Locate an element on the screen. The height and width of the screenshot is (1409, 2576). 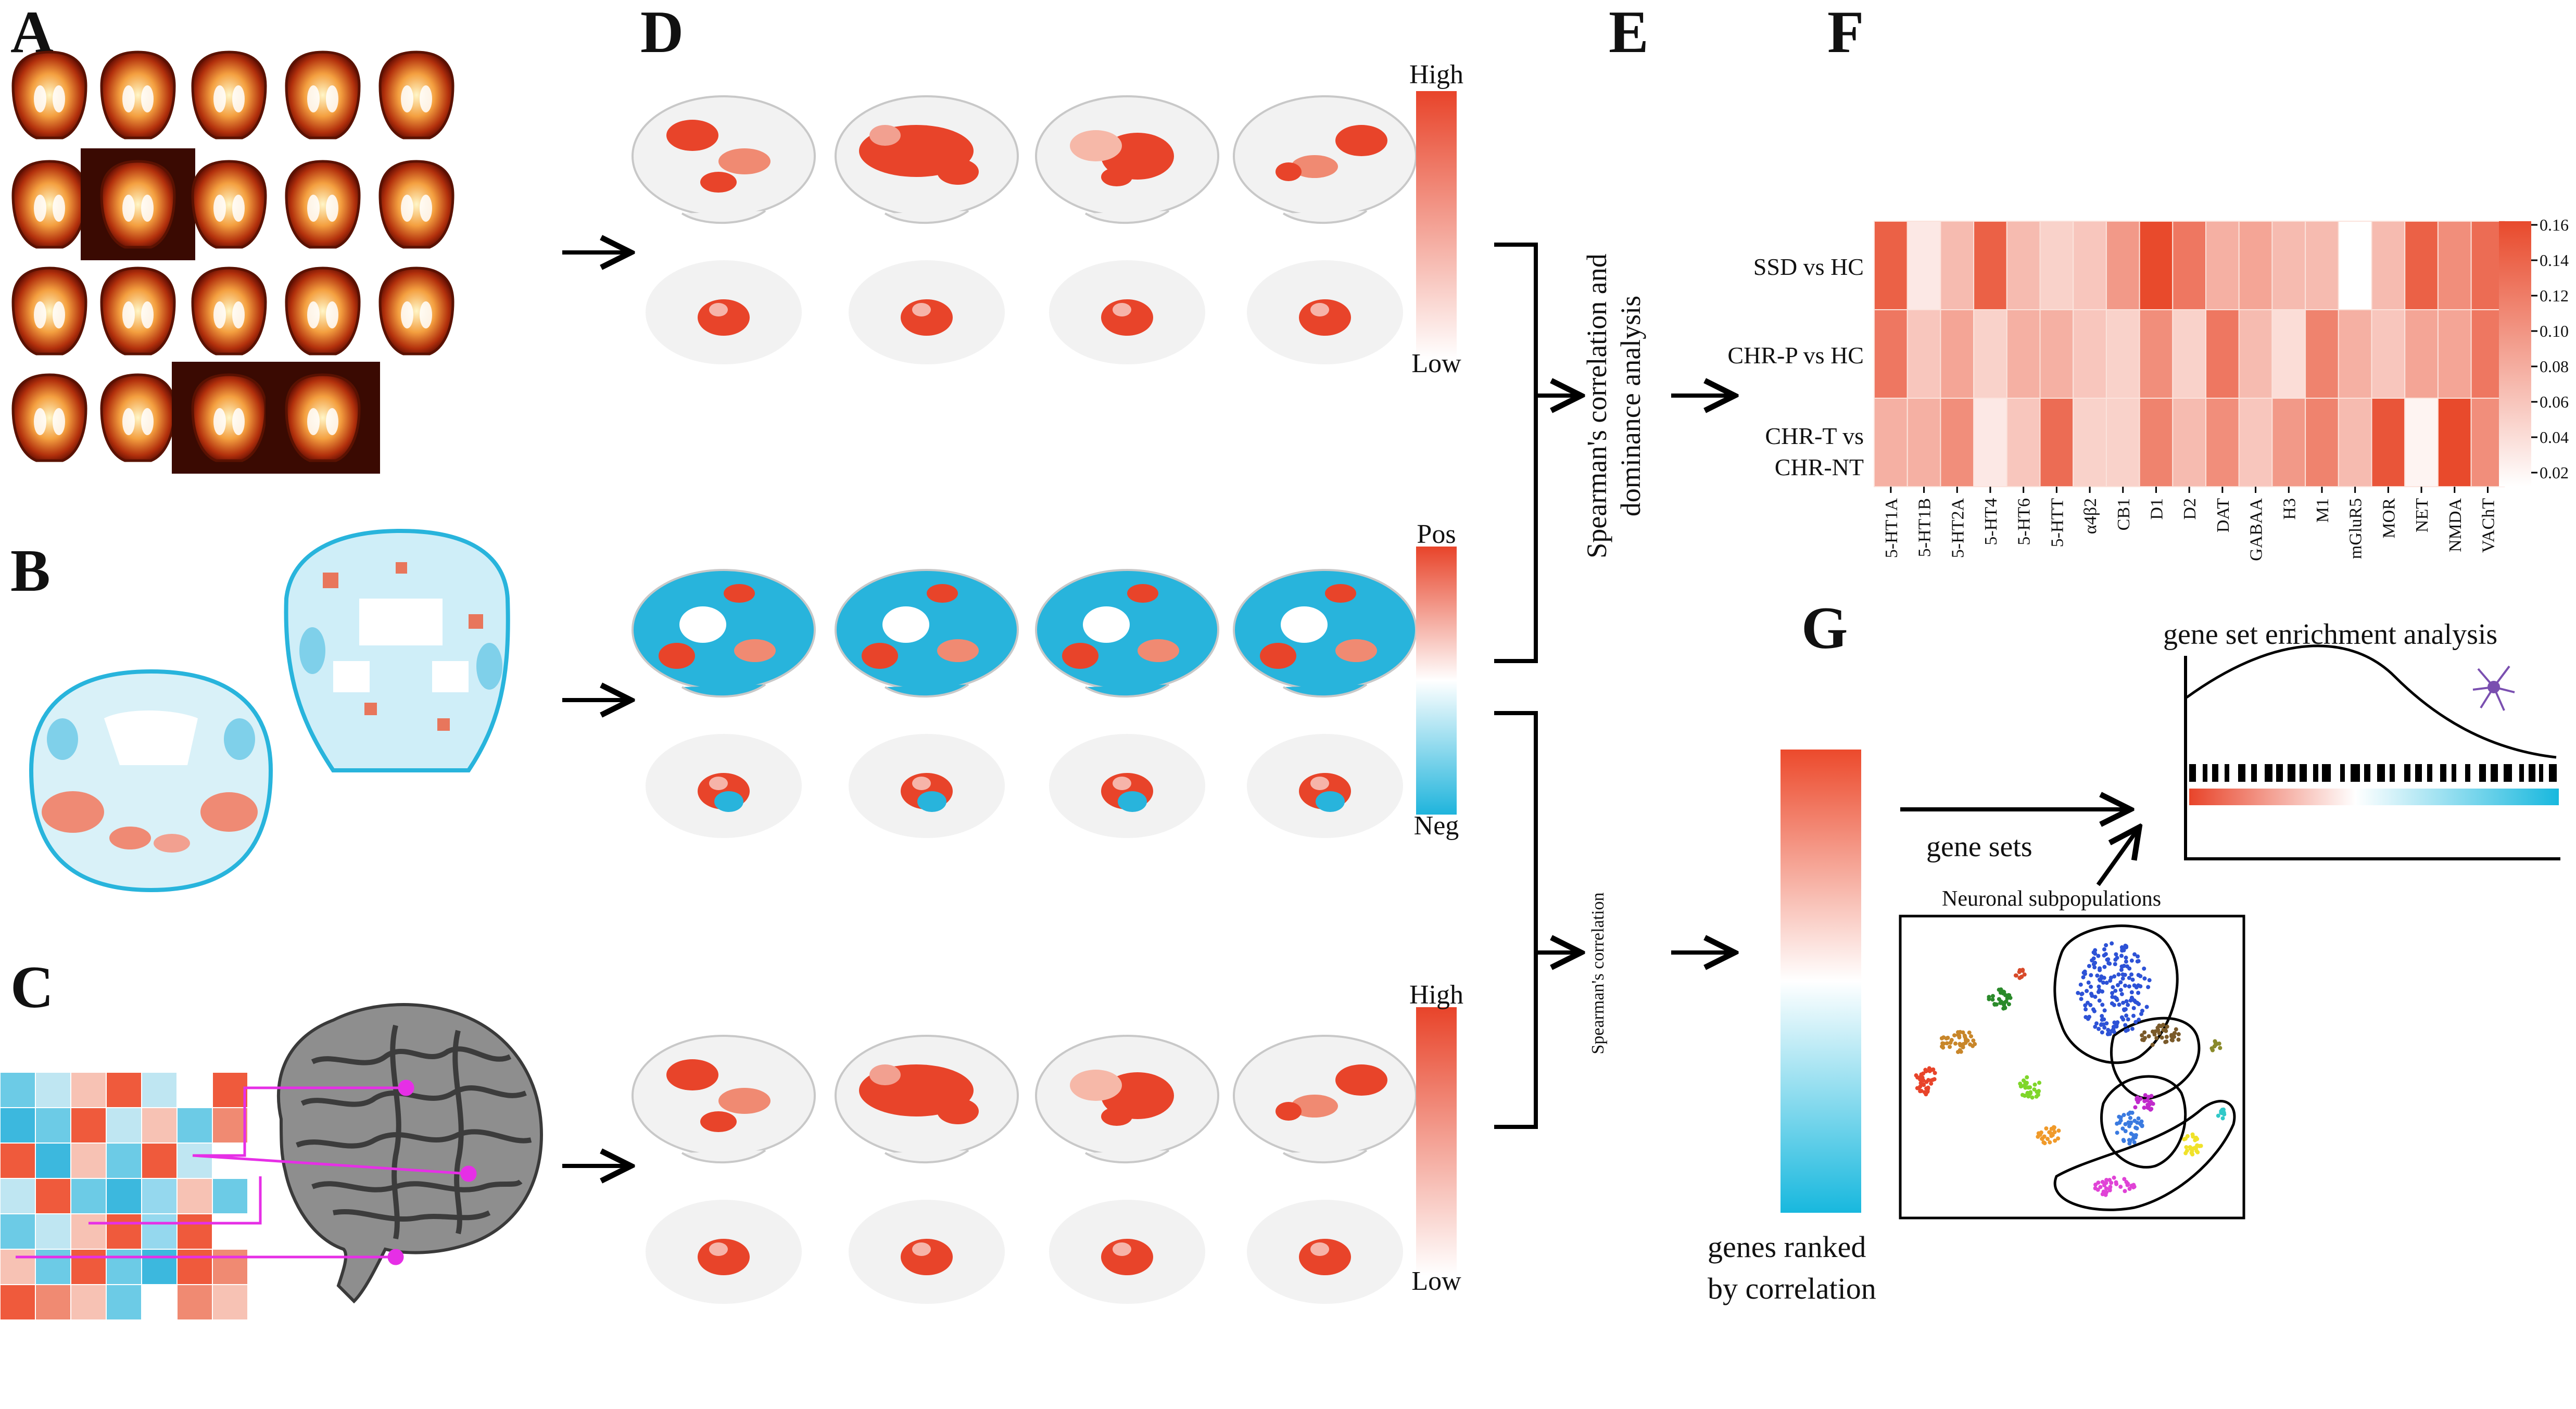
heatmap-col-label-14: M1 is located at coordinates (2322, 511).